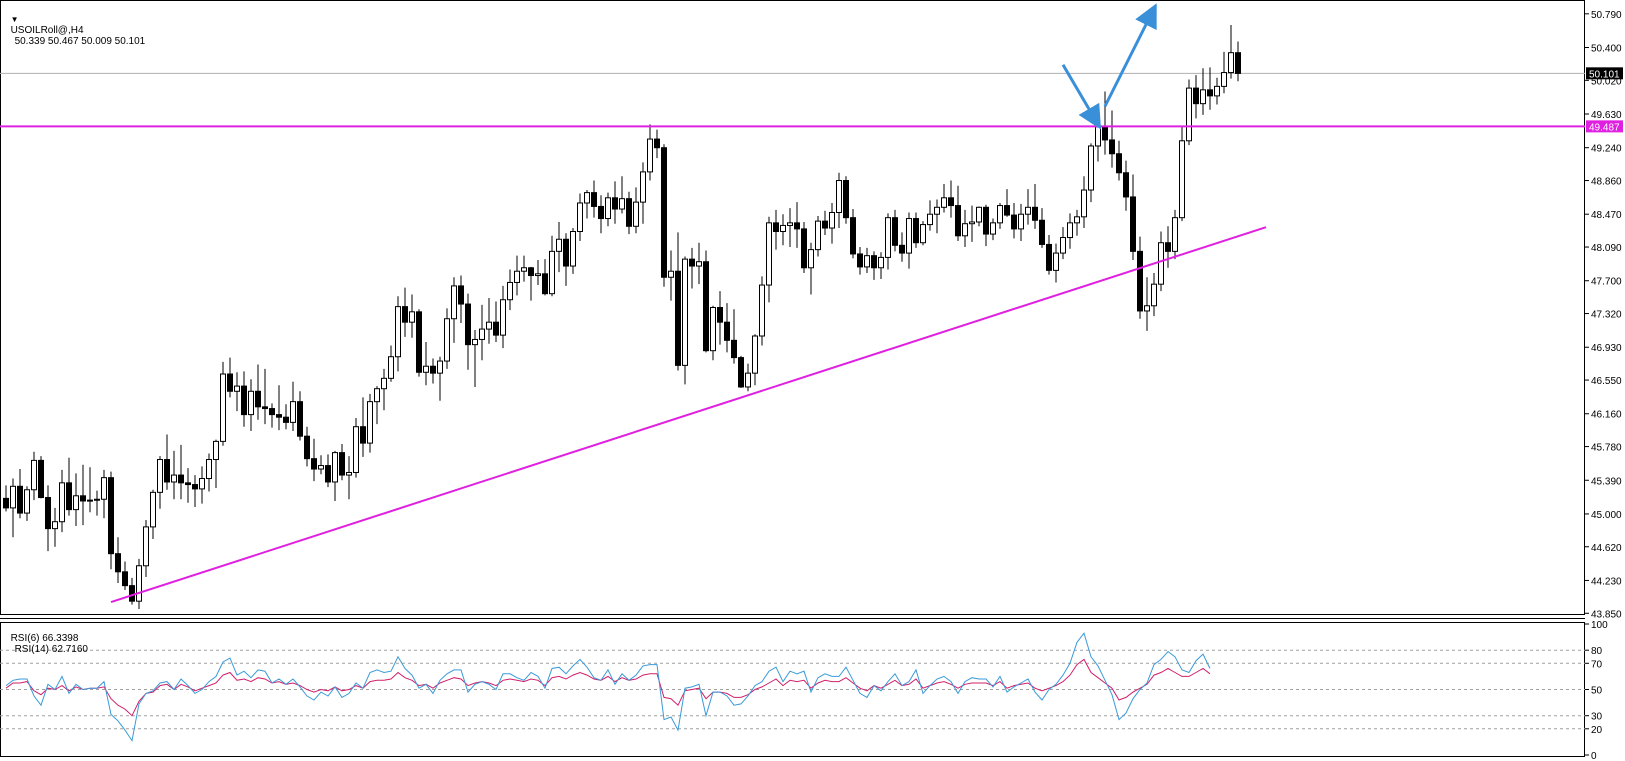 The image size is (1625, 761). What do you see at coordinates (1606, 415) in the screenshot?
I see `price-tick-label: 46.160` at bounding box center [1606, 415].